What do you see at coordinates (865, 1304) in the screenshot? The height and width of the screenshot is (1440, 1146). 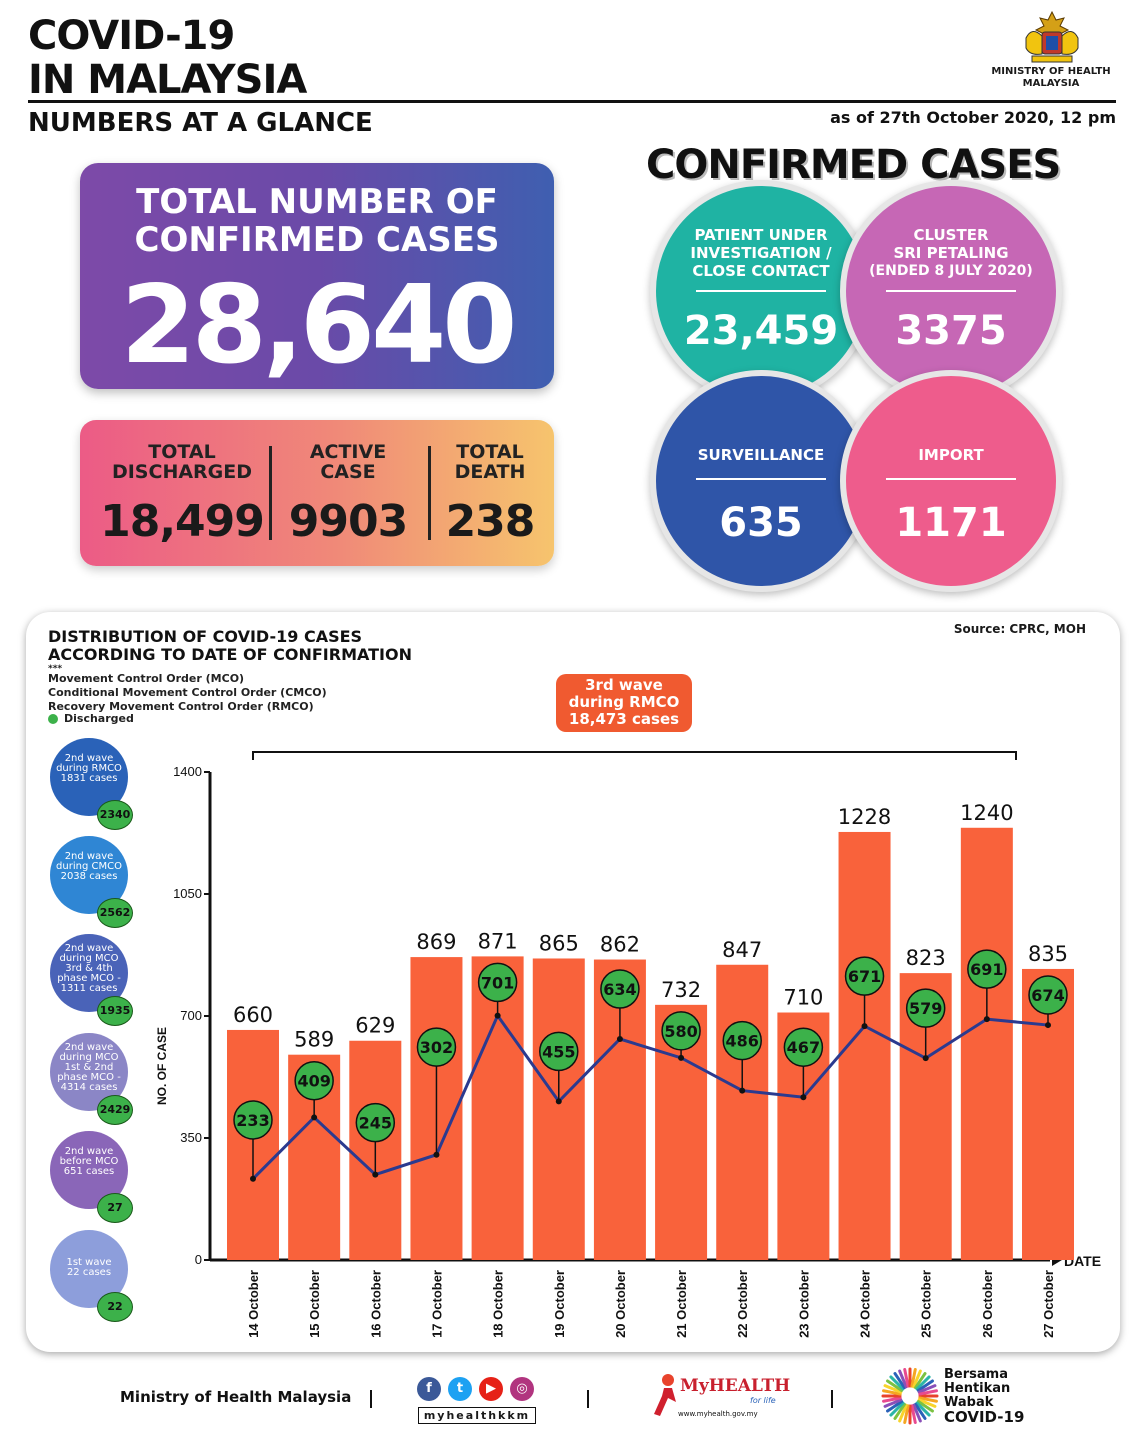 I see `x-tick-label: 24 October` at bounding box center [865, 1304].